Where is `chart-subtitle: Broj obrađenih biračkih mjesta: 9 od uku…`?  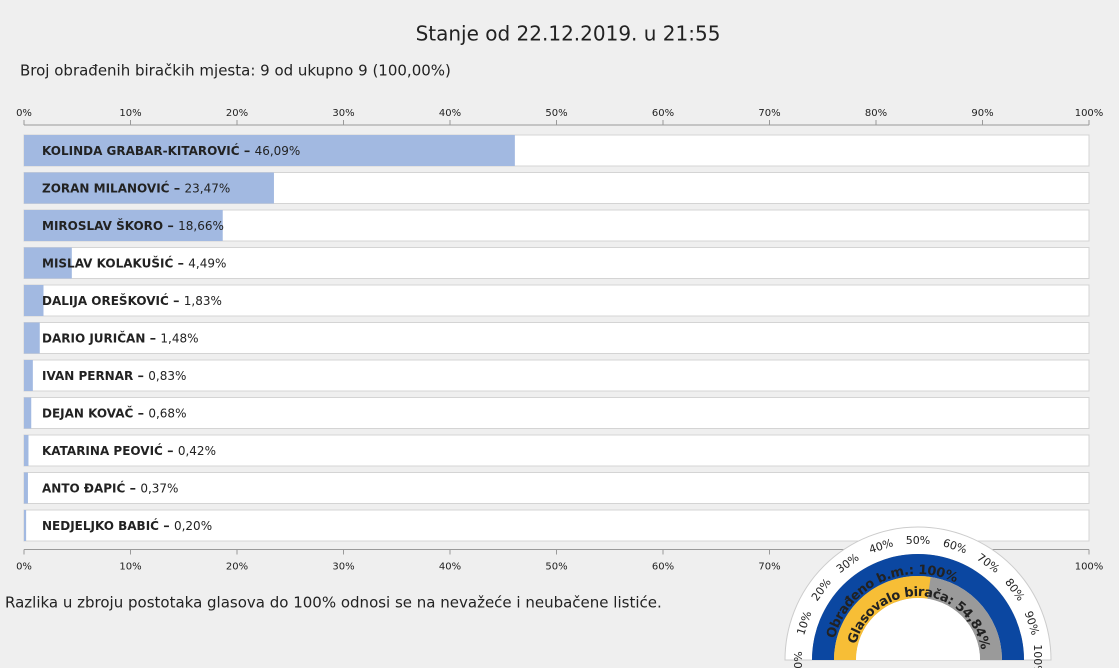 chart-subtitle: Broj obrađenih biračkih mjesta: 9 od uku… is located at coordinates (235, 71).